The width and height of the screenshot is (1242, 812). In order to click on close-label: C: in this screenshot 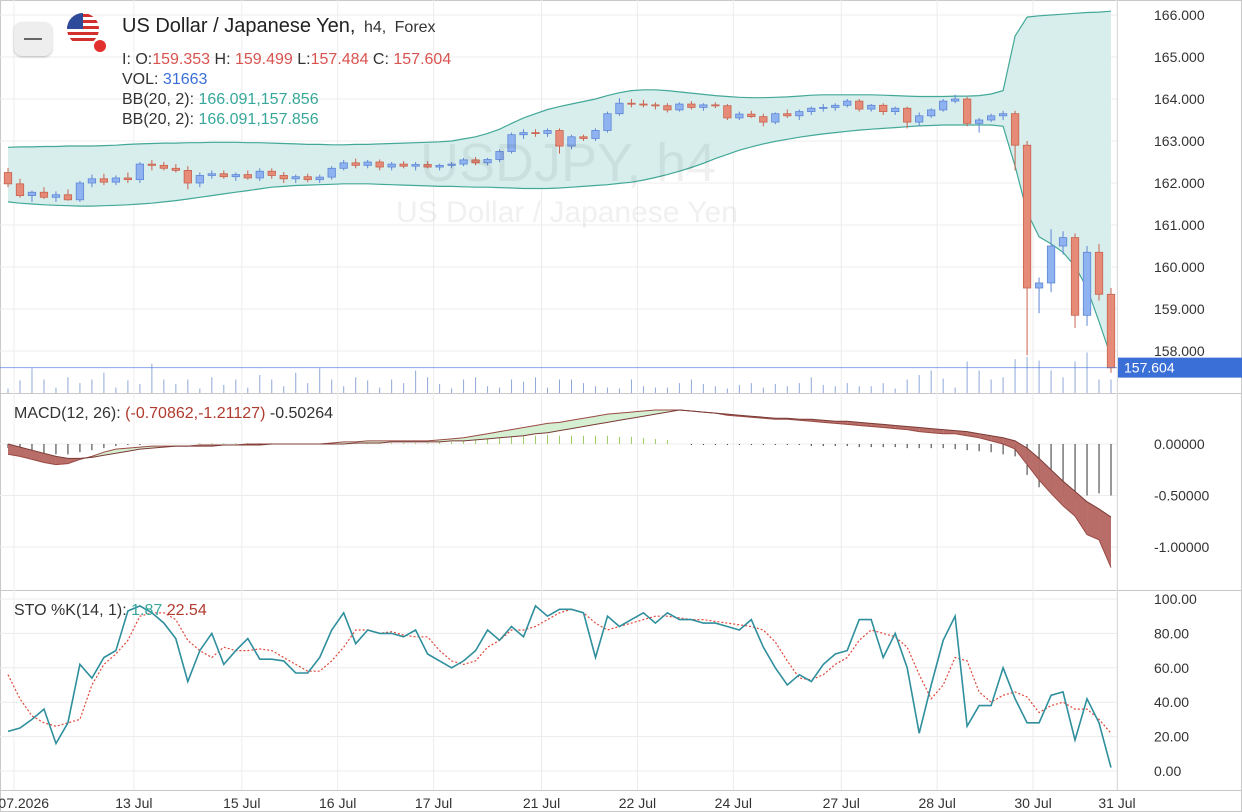, I will do `click(380, 59)`.